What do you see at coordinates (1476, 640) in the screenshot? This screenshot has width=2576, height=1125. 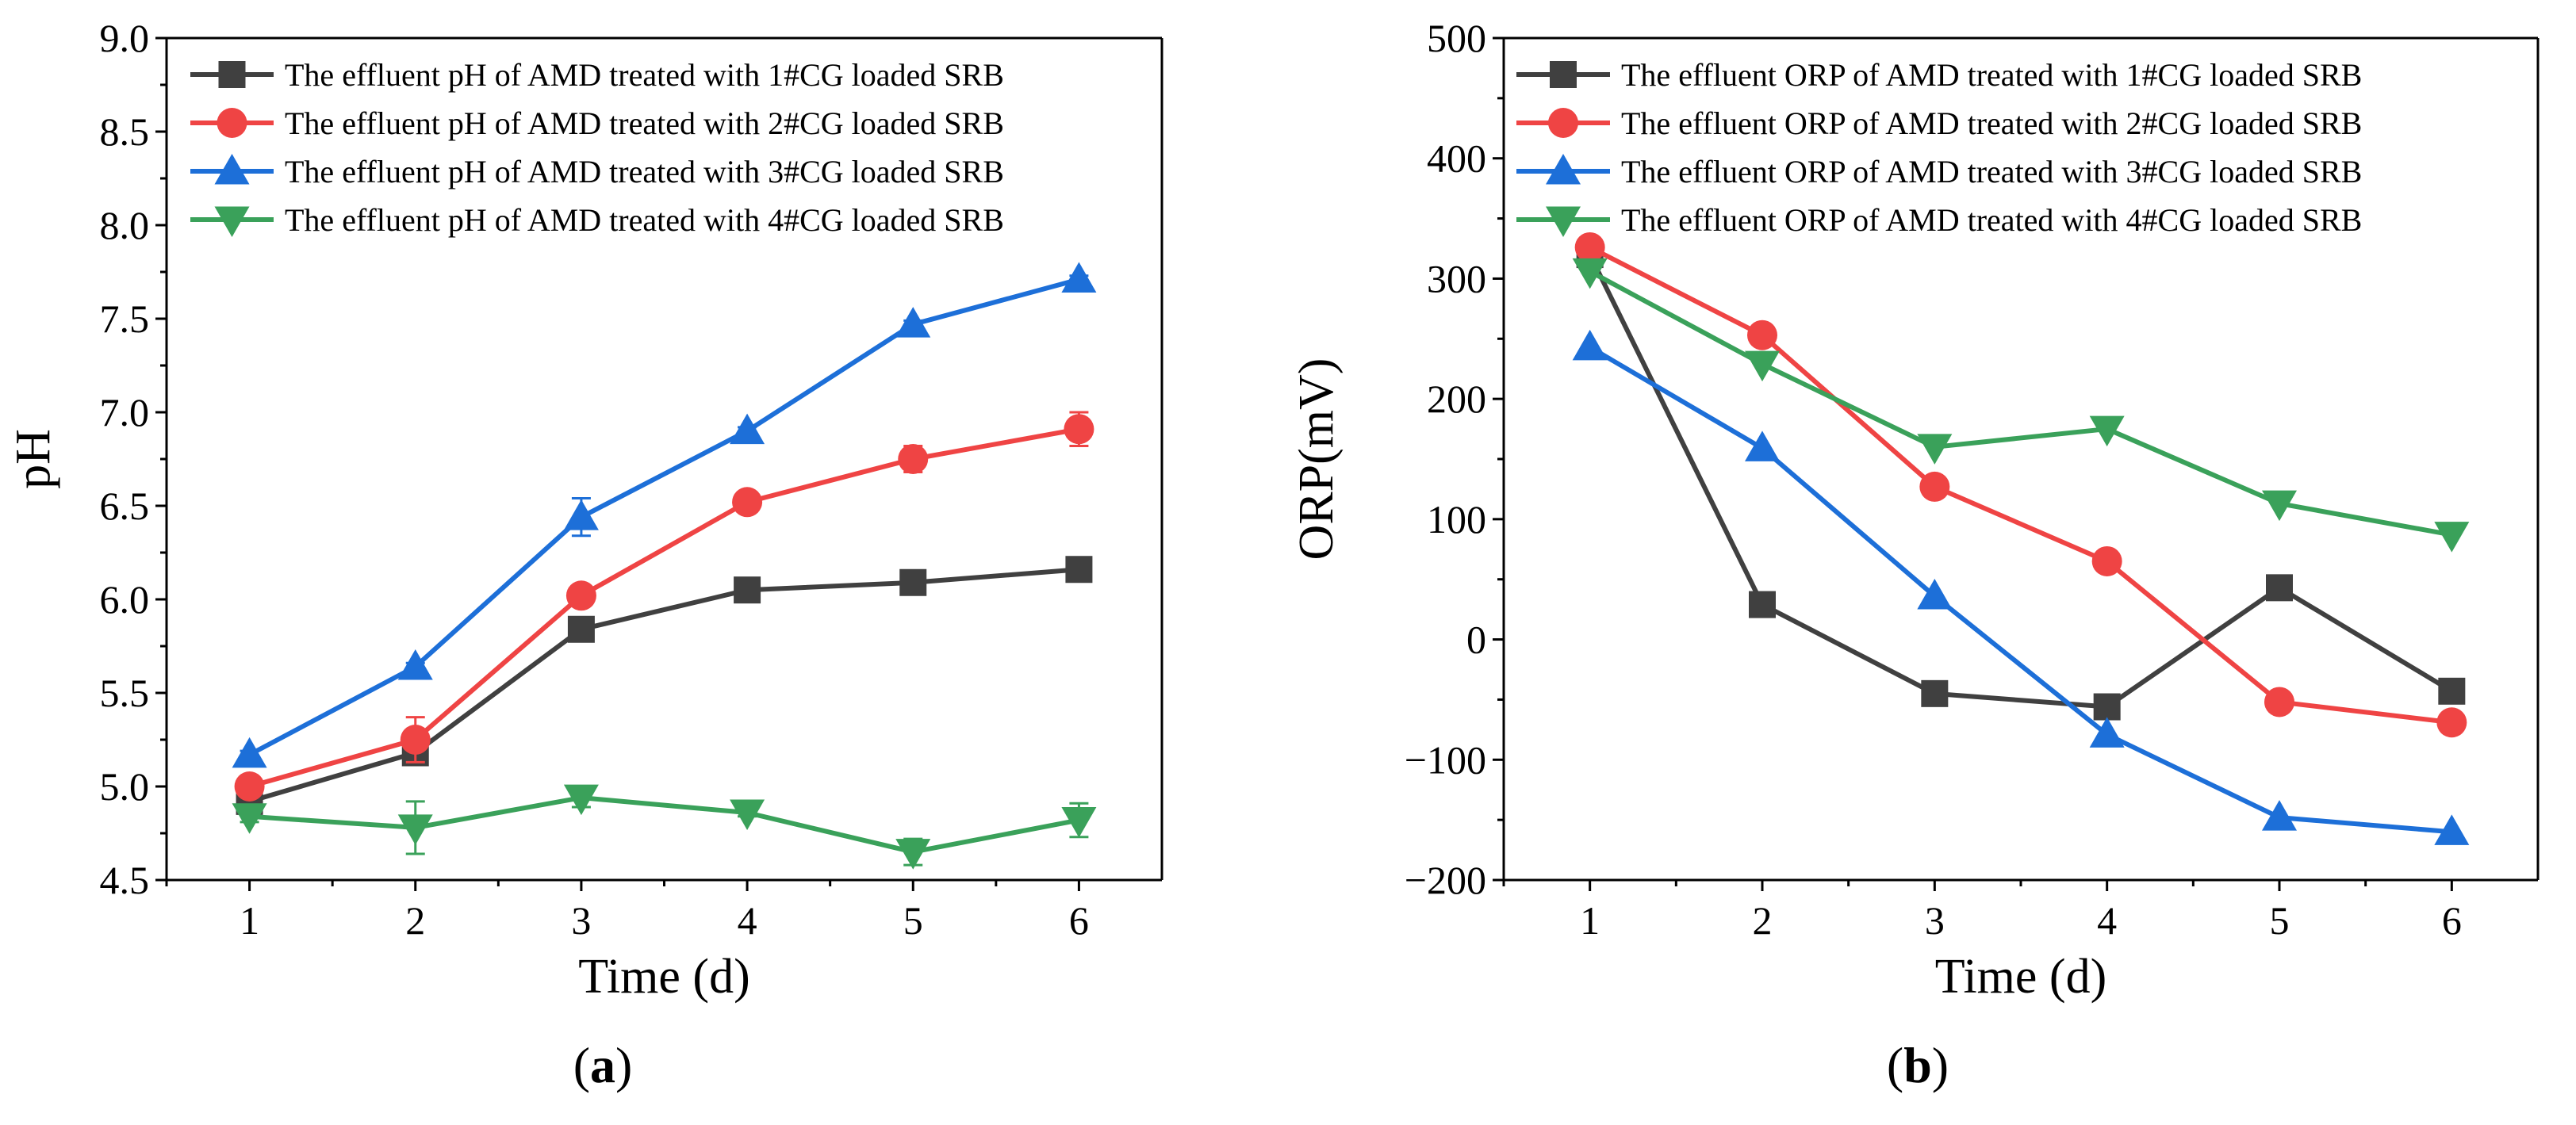 I see `y-tick-label: 0` at bounding box center [1476, 640].